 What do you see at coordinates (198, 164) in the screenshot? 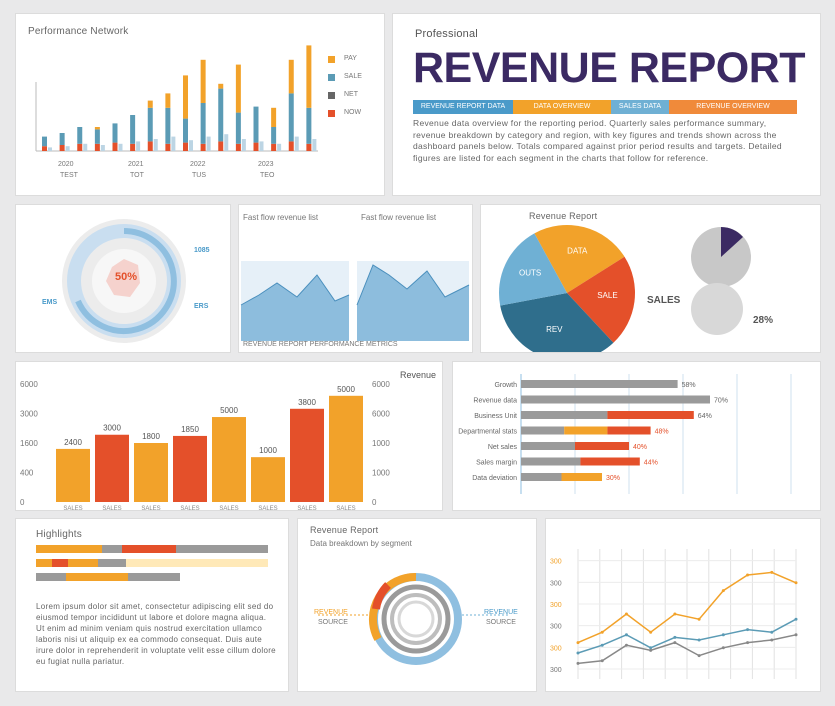
I see `x-label: 2022` at bounding box center [198, 164].